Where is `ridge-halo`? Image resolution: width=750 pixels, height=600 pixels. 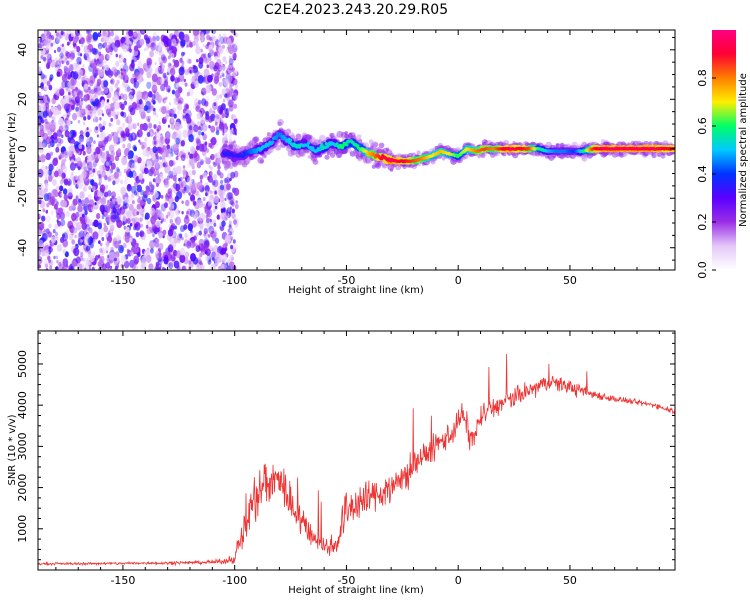 ridge-halo is located at coordinates (260, 160).